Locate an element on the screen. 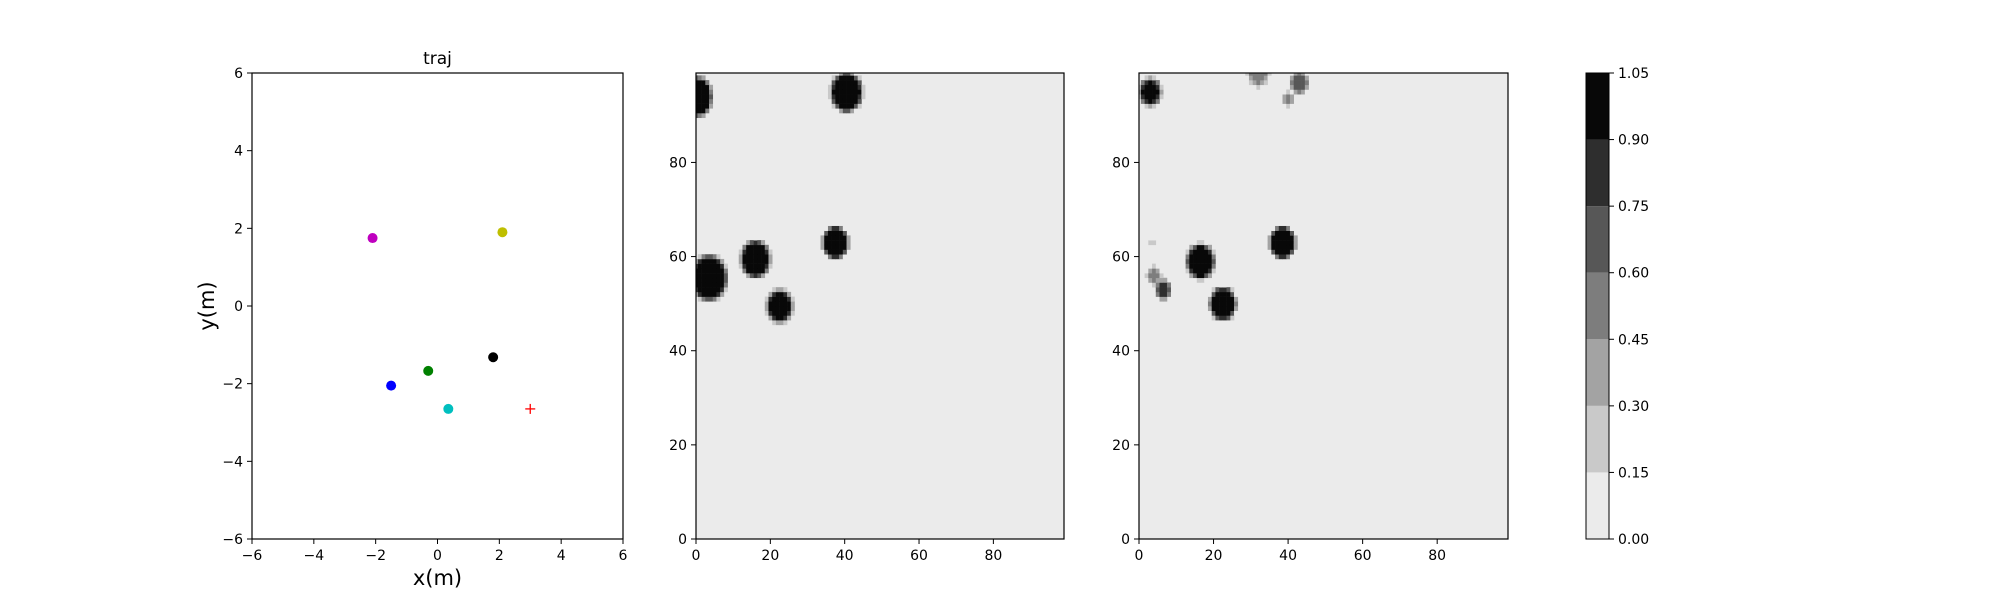 This screenshot has width=2000, height=600. traj-goal-marker is located at coordinates (530, 408).